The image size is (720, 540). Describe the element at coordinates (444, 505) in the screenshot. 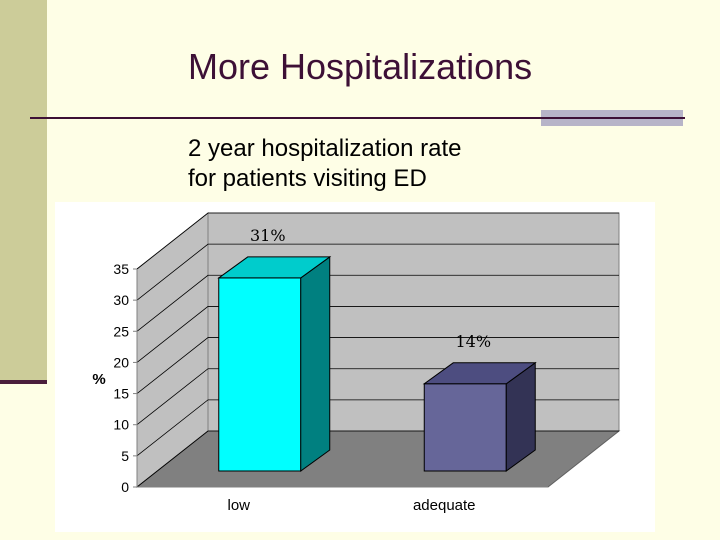

I see `x-tick-label-adequate: adequate` at that location.